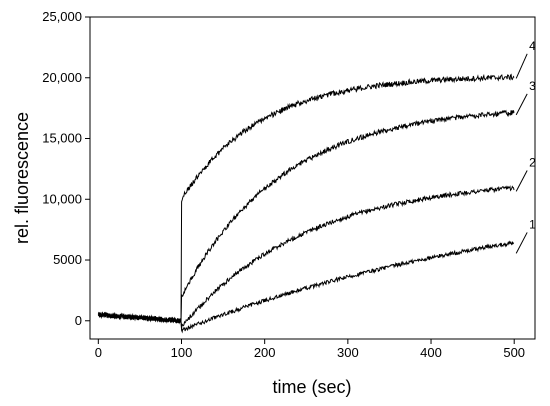 The height and width of the screenshot is (406, 550). I want to click on y-tick-label: 0, so click(78, 320).